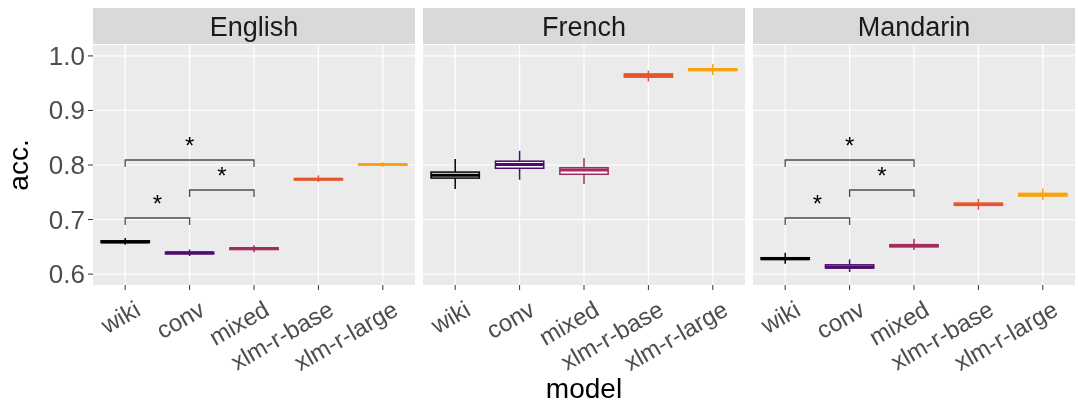 Image resolution: width=1078 pixels, height=410 pixels. I want to click on y-tick-label: 0.8, so click(66, 165).